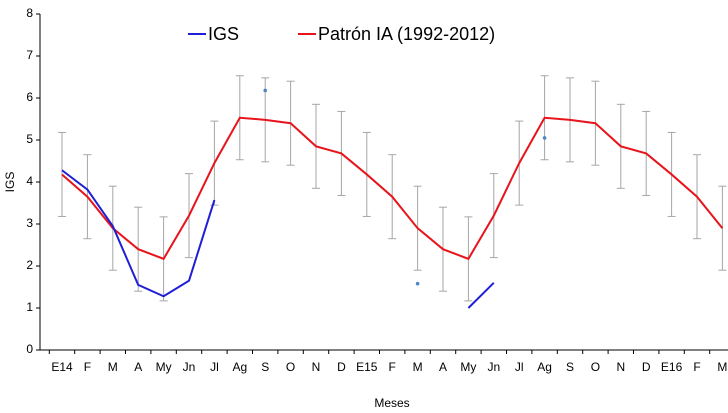  What do you see at coordinates (62, 367) in the screenshot?
I see `x-tick-label: E14` at bounding box center [62, 367].